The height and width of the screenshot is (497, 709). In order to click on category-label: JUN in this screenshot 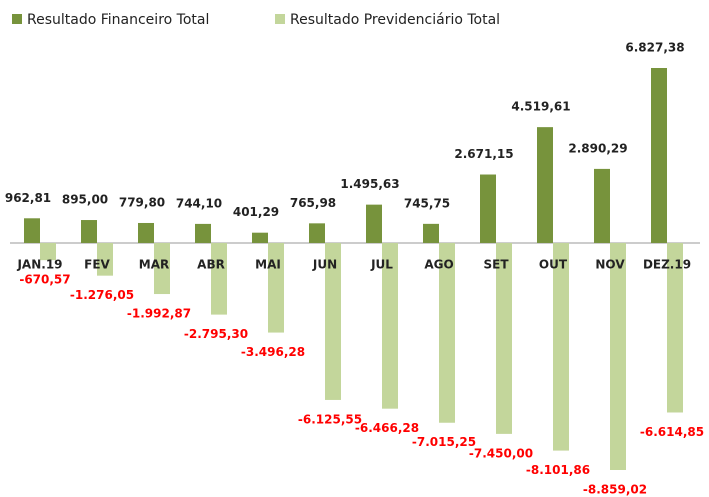, I will do `click(324, 264)`.